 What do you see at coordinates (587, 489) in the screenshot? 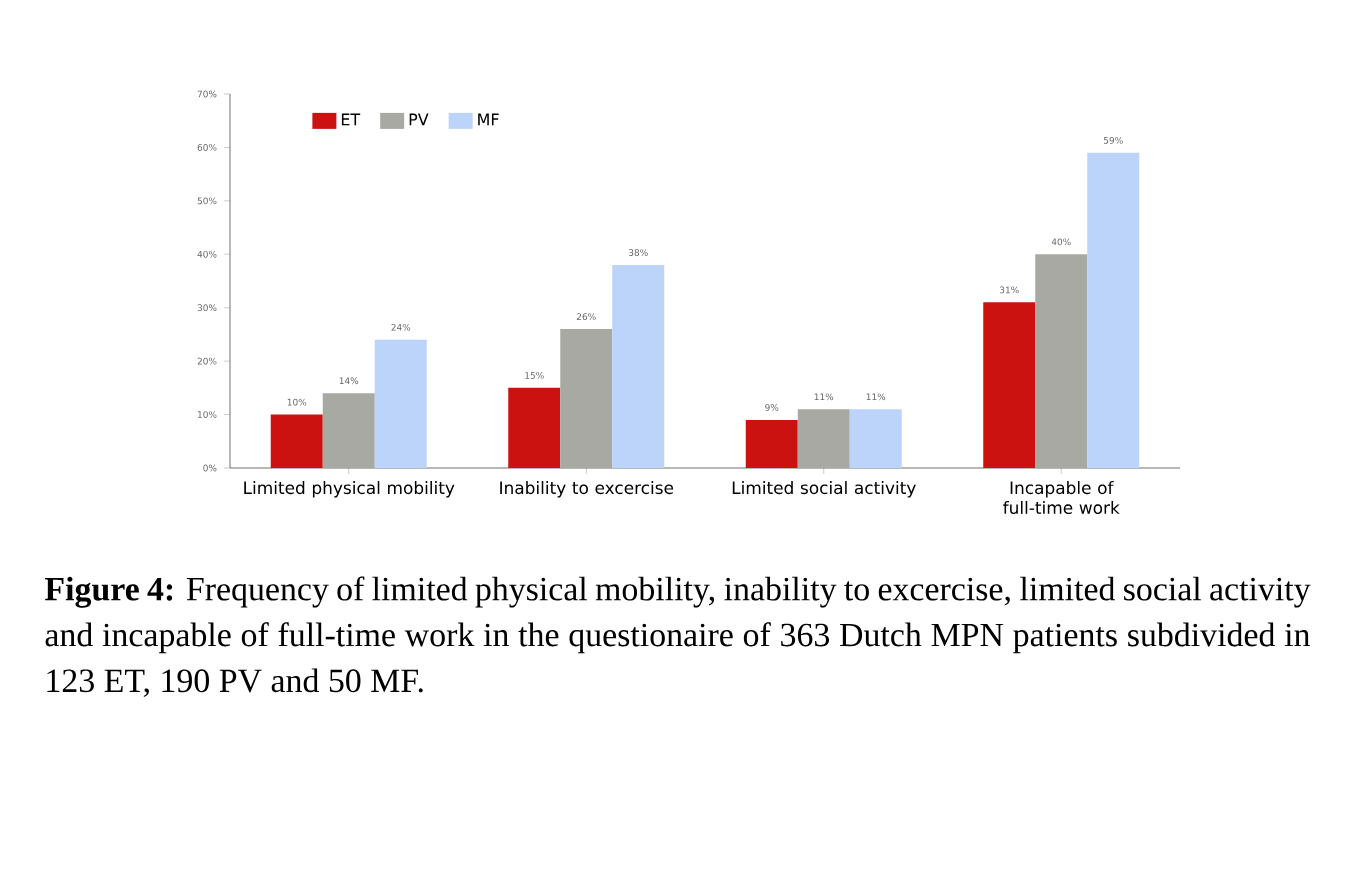
I see `x-tick-label: Inability to excercise` at bounding box center [587, 489].